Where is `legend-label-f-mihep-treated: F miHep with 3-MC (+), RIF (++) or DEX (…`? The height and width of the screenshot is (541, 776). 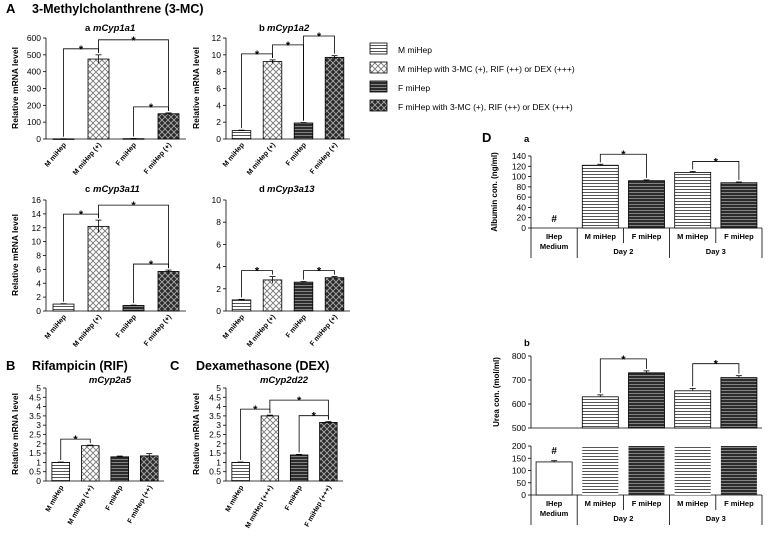 legend-label-f-mihep-treated: F miHep with 3-MC (+), RIF (++) or DEX (… is located at coordinates (485, 107).